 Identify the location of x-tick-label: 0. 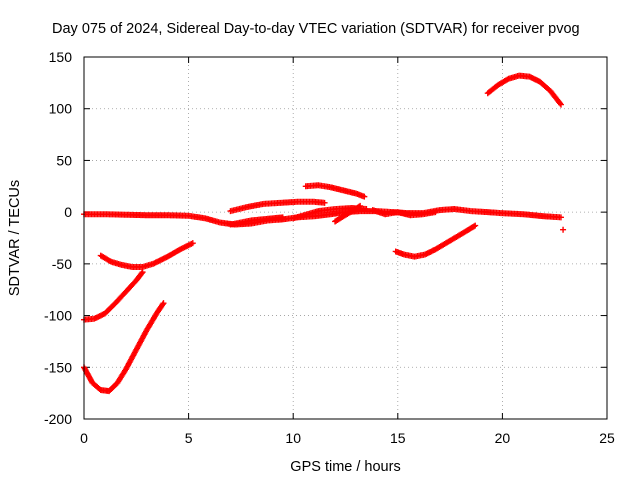
(84, 438).